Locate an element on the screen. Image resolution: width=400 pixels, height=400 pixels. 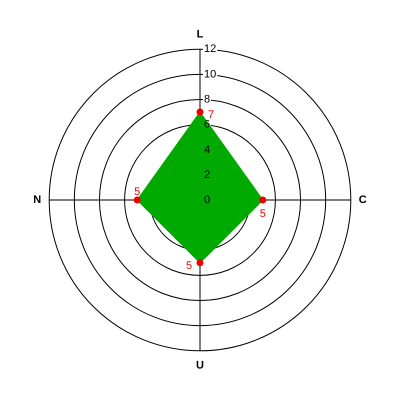
spoke-label: L is located at coordinates (200, 34).